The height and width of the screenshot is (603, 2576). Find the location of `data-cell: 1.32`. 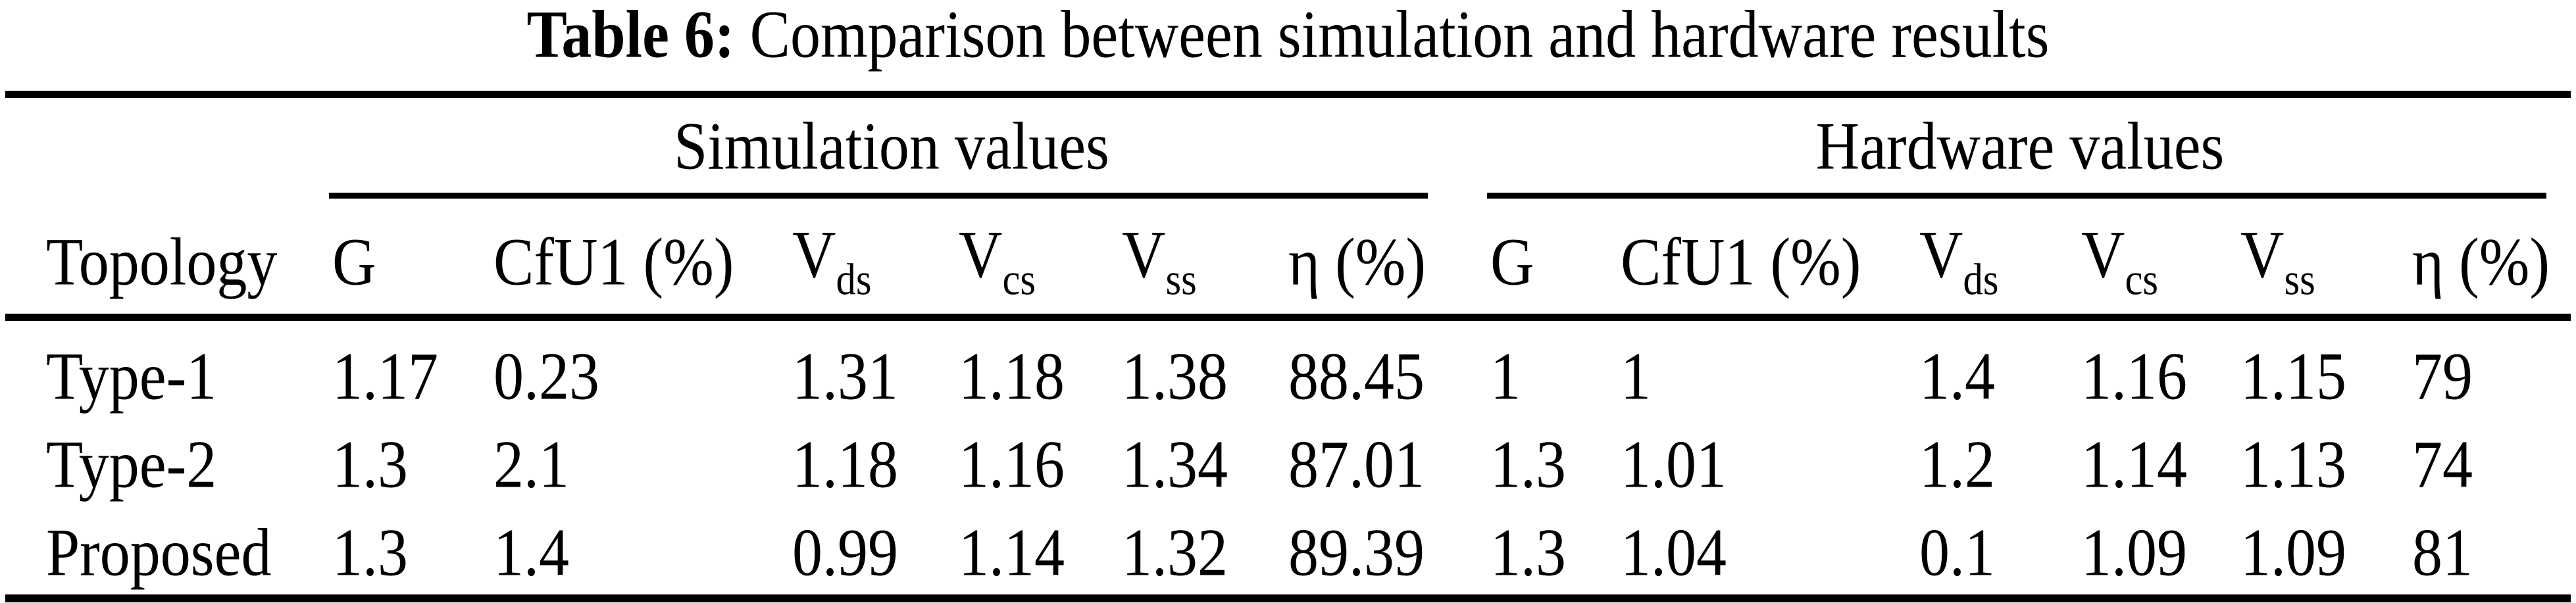

data-cell: 1.32 is located at coordinates (1175, 552).